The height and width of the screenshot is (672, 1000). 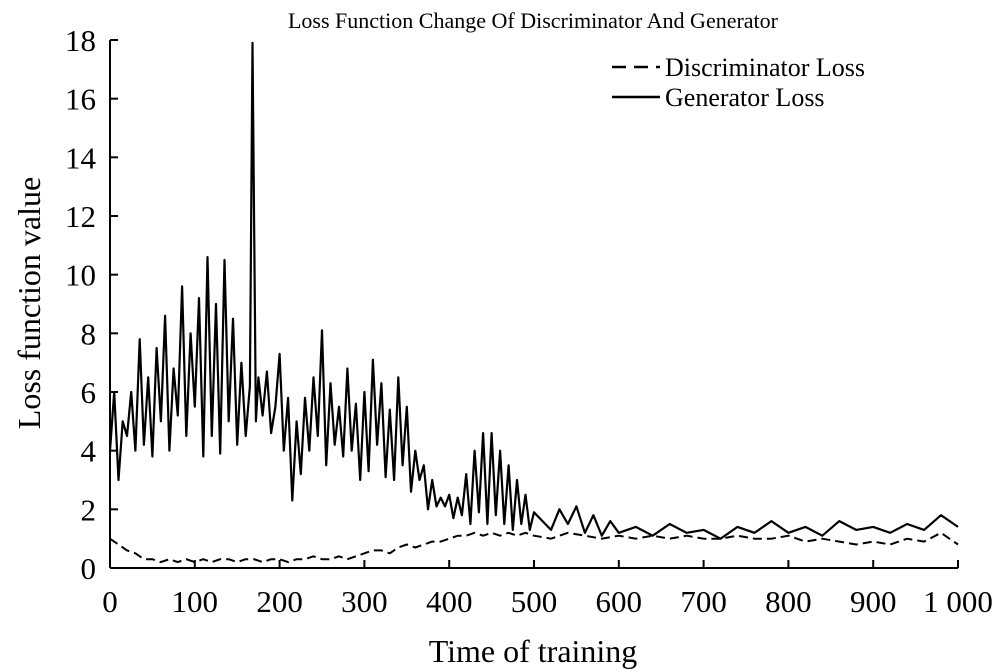 What do you see at coordinates (89, 451) in the screenshot?
I see `y-tick-label: 4` at bounding box center [89, 451].